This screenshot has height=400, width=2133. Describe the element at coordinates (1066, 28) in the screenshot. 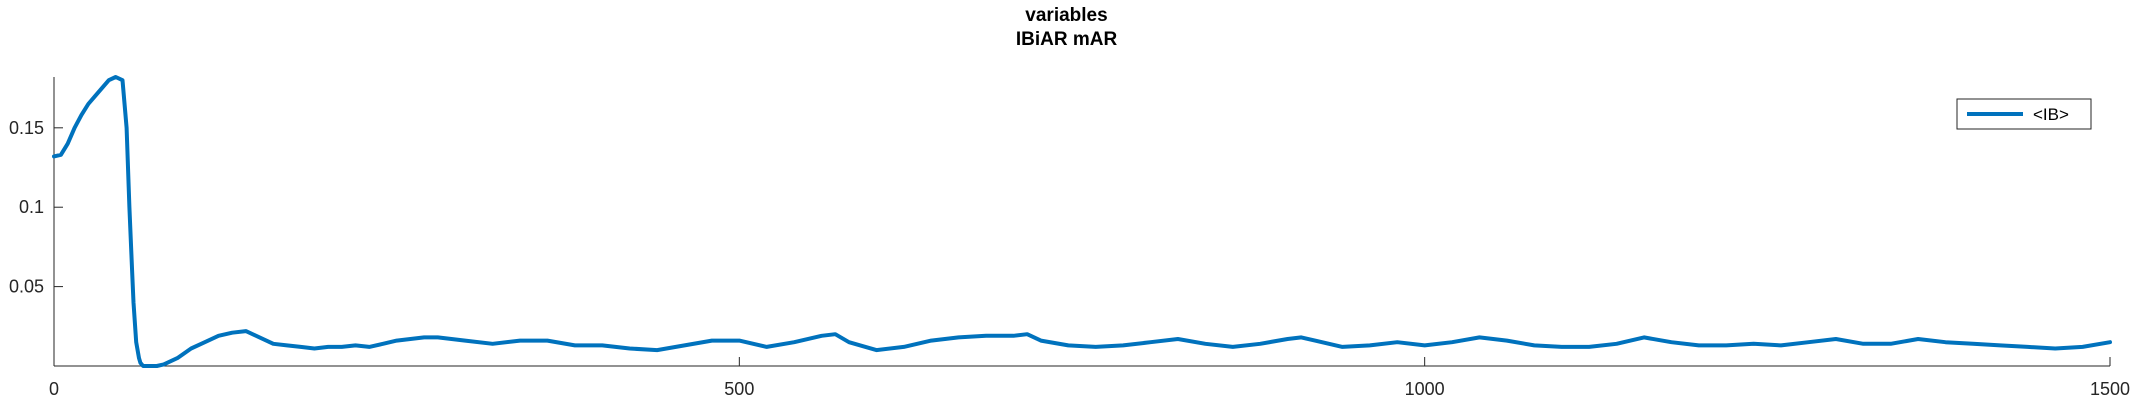

I see `chart-title-block: variables IBiAR mAR` at that location.